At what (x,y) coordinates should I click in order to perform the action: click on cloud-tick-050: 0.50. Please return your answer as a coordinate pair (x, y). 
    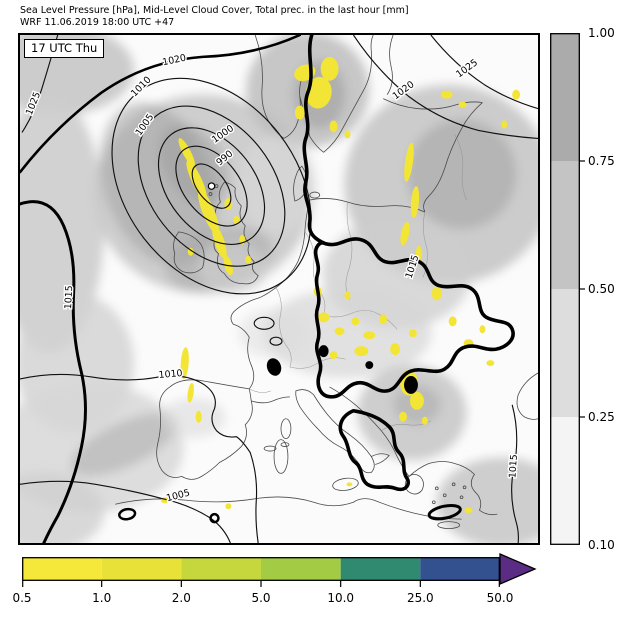
    Looking at the image, I should click on (601, 289).